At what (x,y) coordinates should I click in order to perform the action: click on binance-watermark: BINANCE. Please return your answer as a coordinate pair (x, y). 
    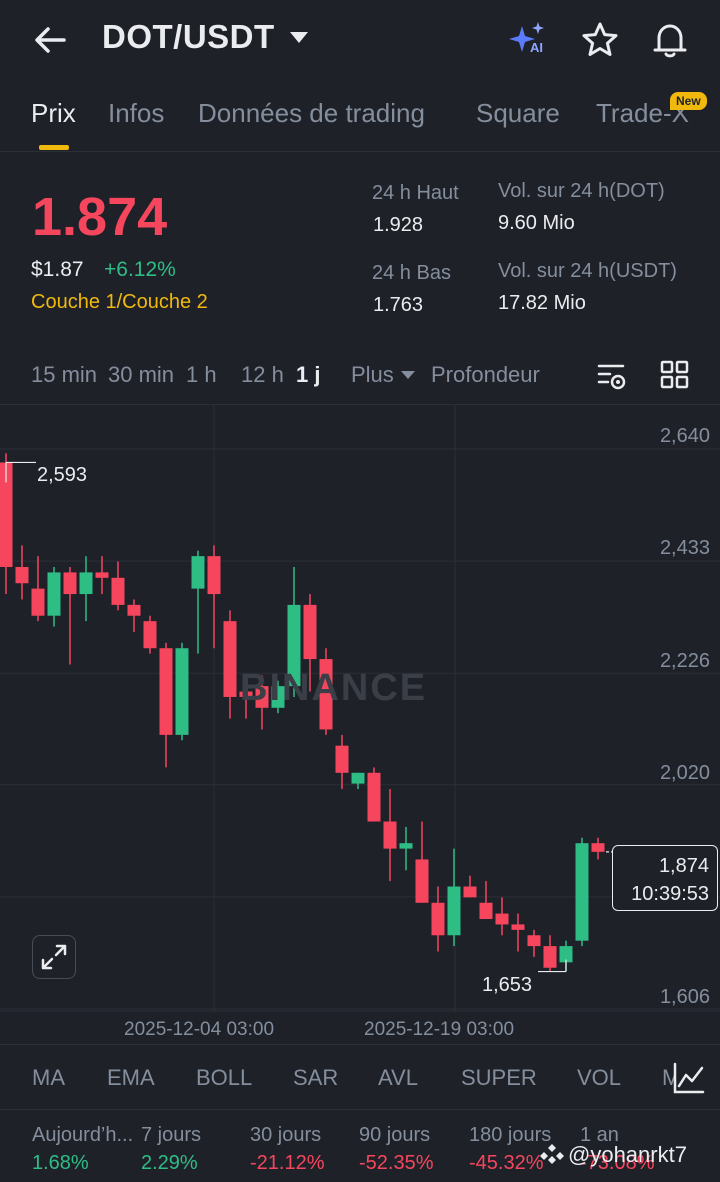
    Looking at the image, I should click on (334, 688).